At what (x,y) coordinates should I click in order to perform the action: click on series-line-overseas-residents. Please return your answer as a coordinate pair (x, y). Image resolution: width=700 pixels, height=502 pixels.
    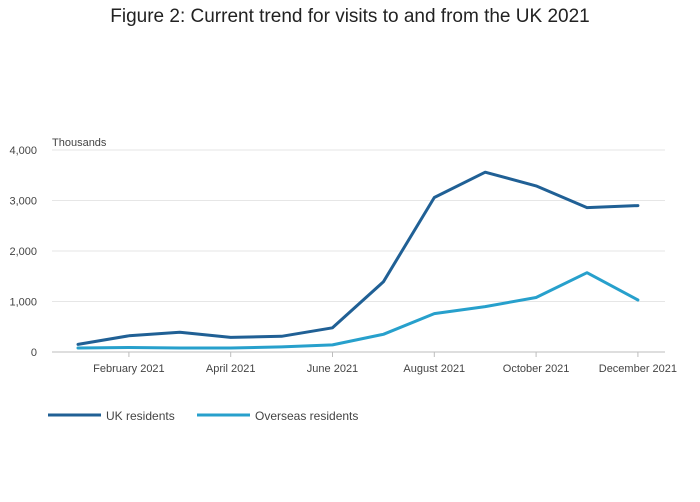
    Looking at the image, I should click on (358, 310).